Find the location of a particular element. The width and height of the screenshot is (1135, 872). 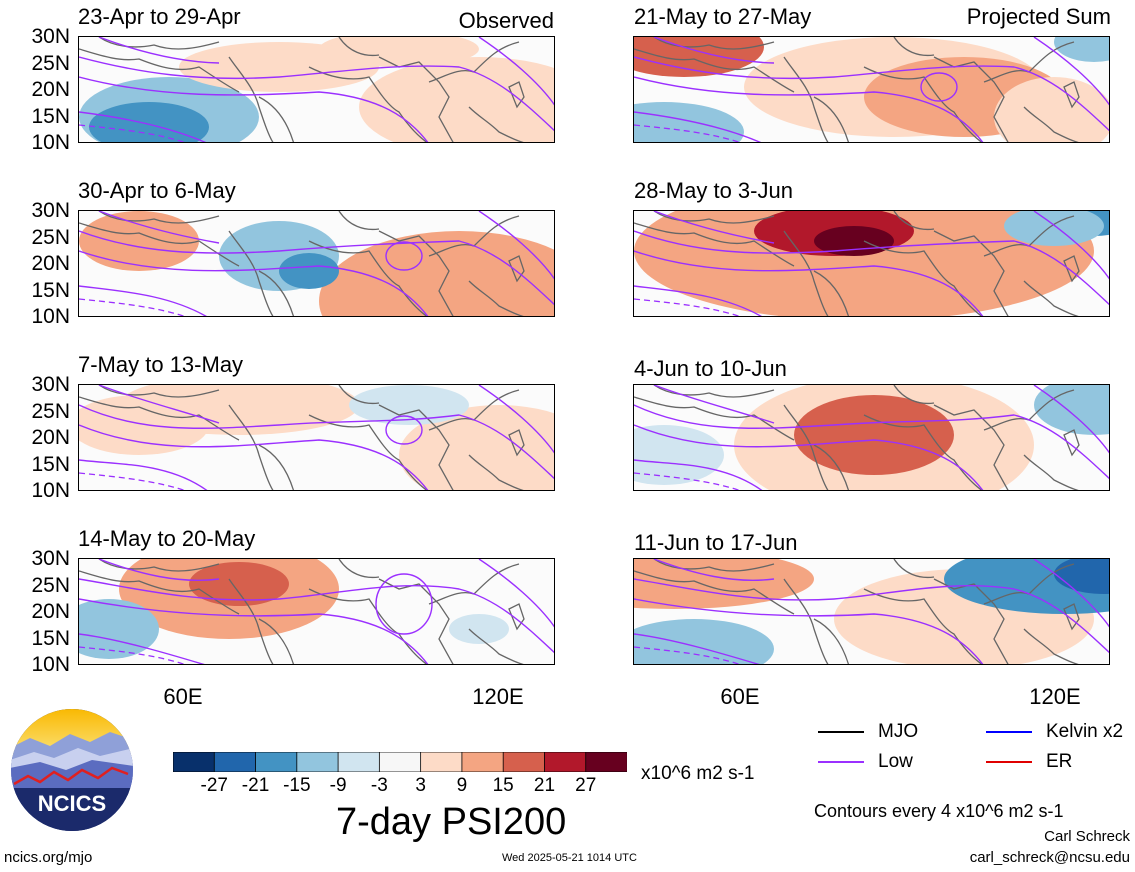

panel-title-right-2: 28-May to 3-Jun is located at coordinates (713, 190).